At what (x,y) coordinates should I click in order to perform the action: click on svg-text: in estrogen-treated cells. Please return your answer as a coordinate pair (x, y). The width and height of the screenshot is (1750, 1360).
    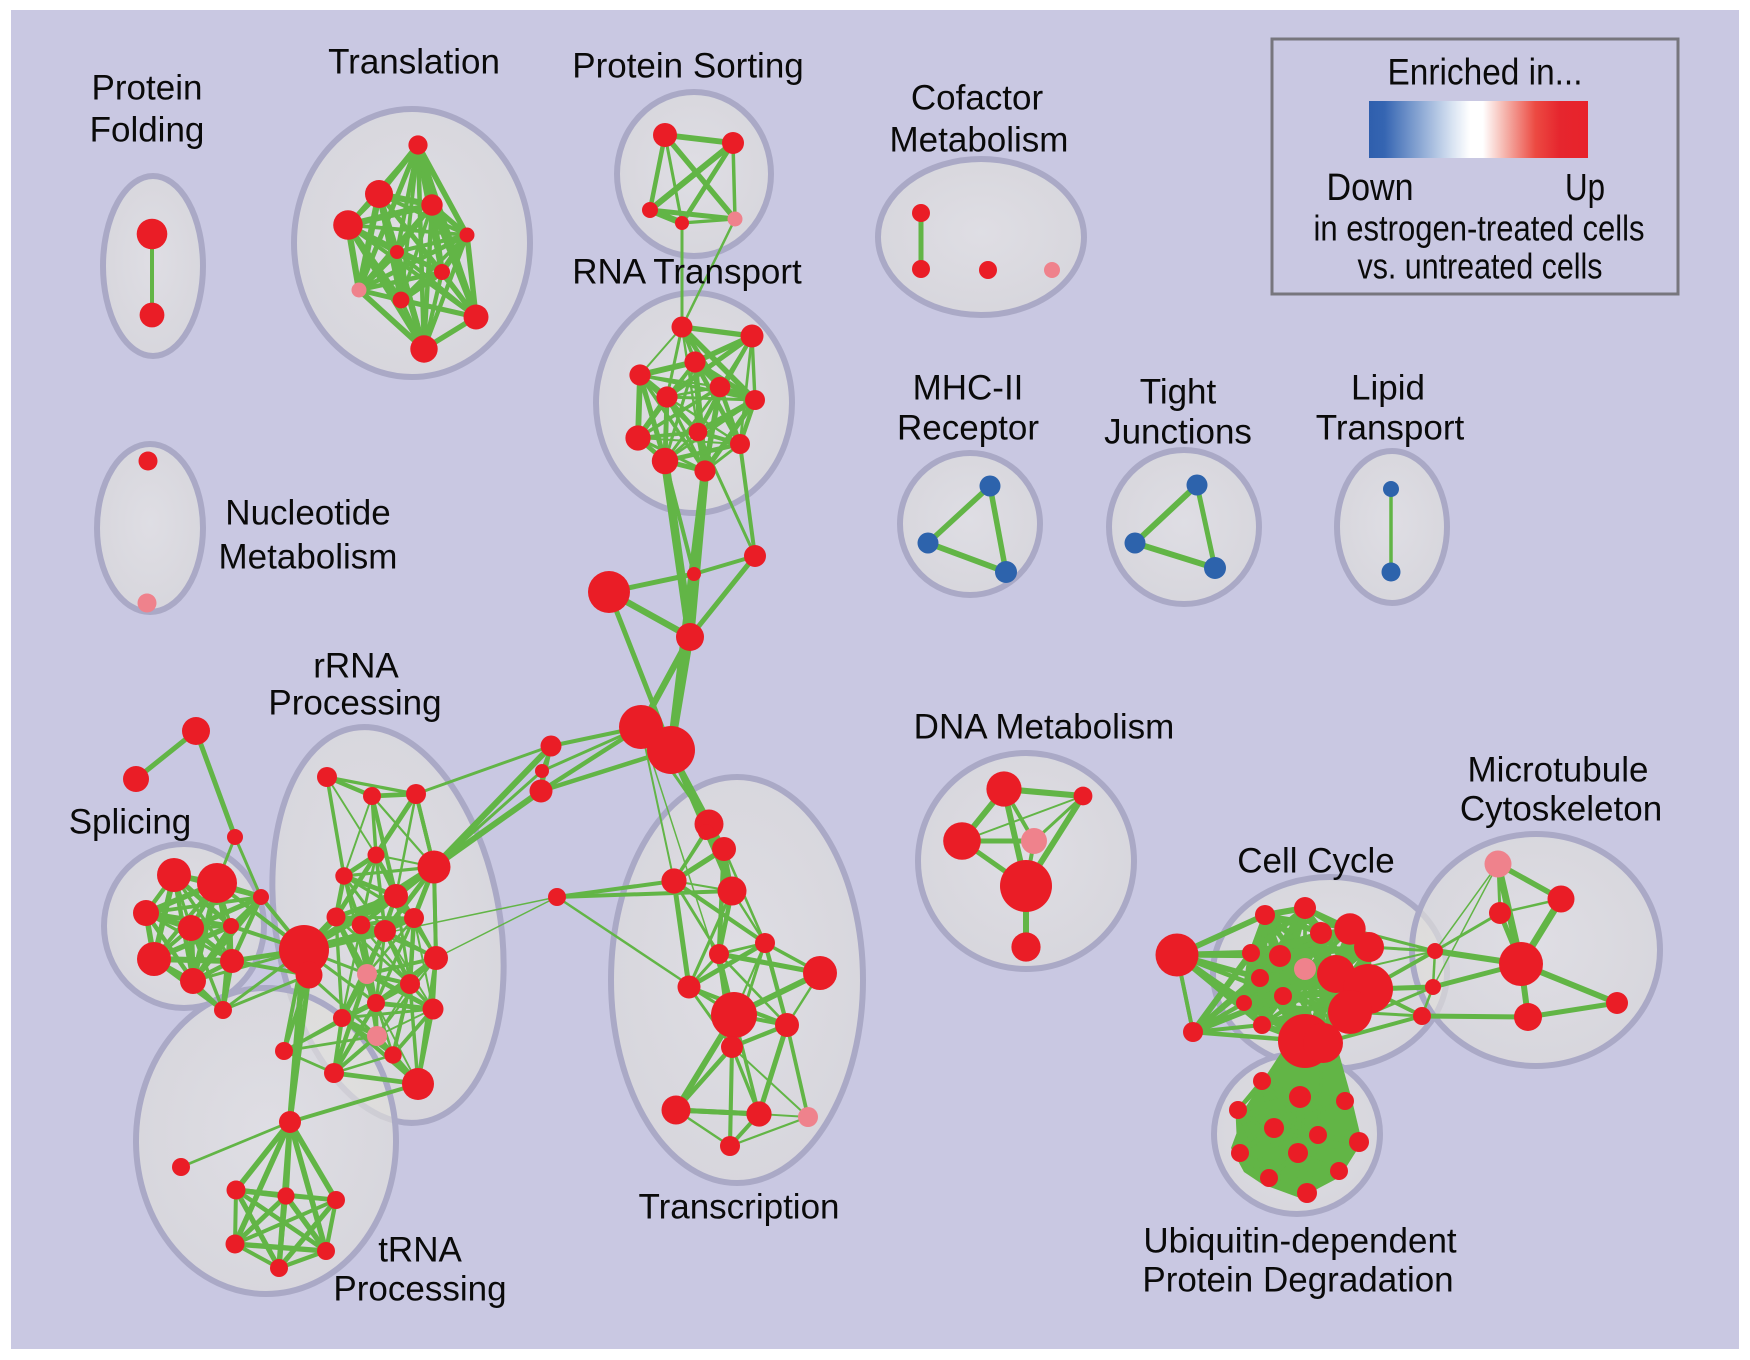
    Looking at the image, I should click on (1479, 228).